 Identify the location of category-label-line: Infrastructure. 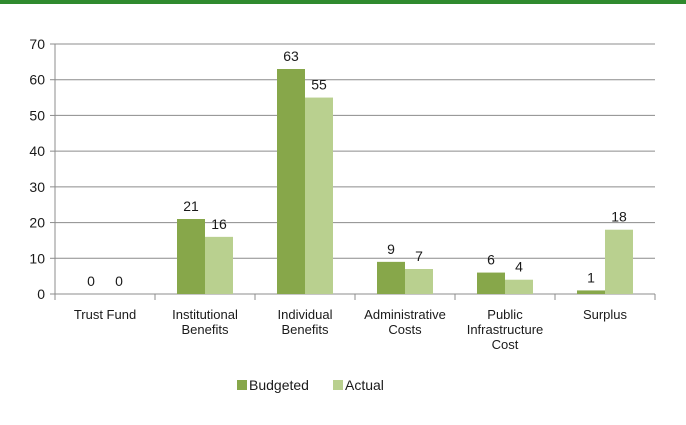
(505, 329).